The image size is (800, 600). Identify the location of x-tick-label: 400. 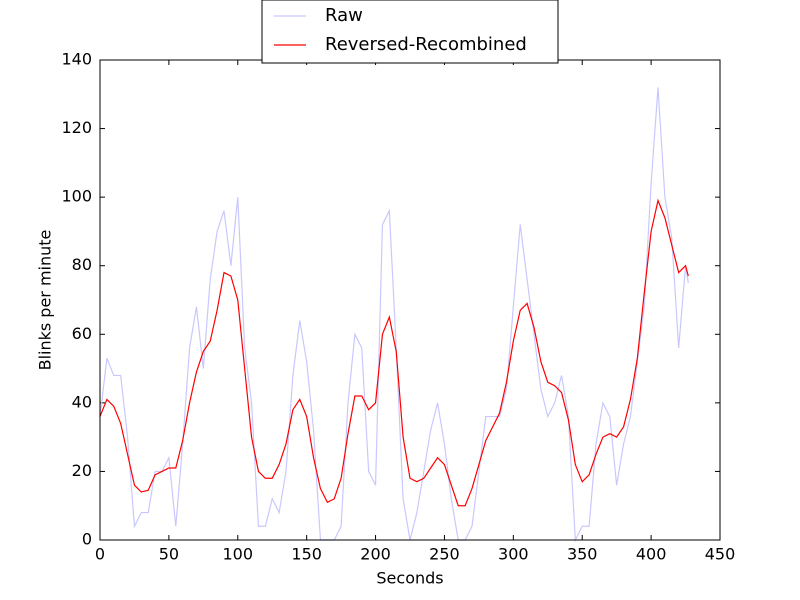
(651, 554).